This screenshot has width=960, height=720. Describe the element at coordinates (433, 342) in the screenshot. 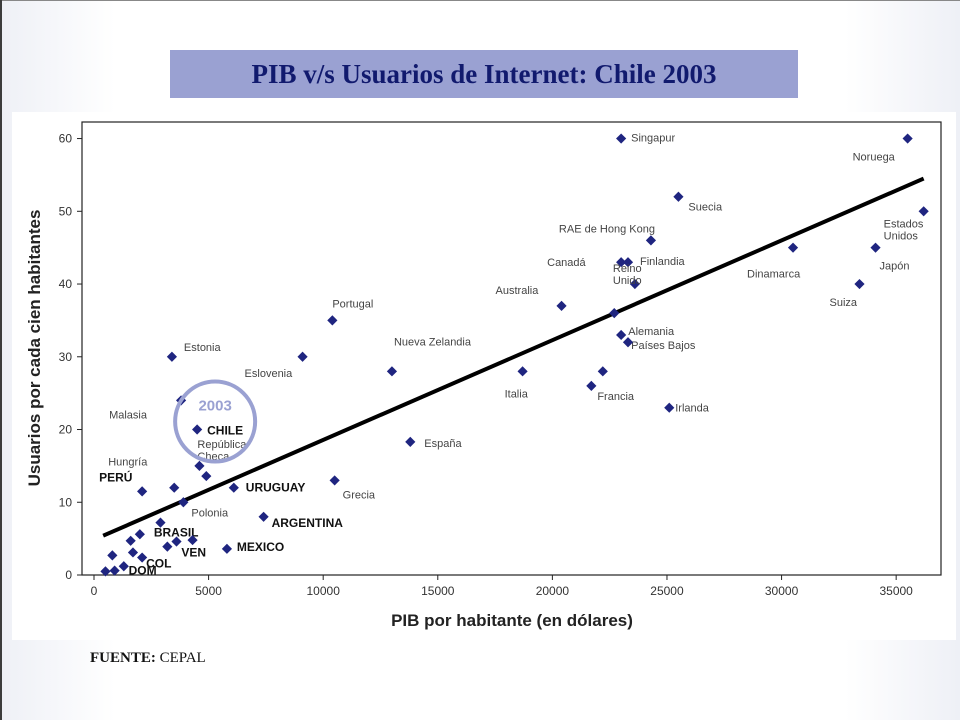

I see `point-label: Nueva Zelandia` at that location.